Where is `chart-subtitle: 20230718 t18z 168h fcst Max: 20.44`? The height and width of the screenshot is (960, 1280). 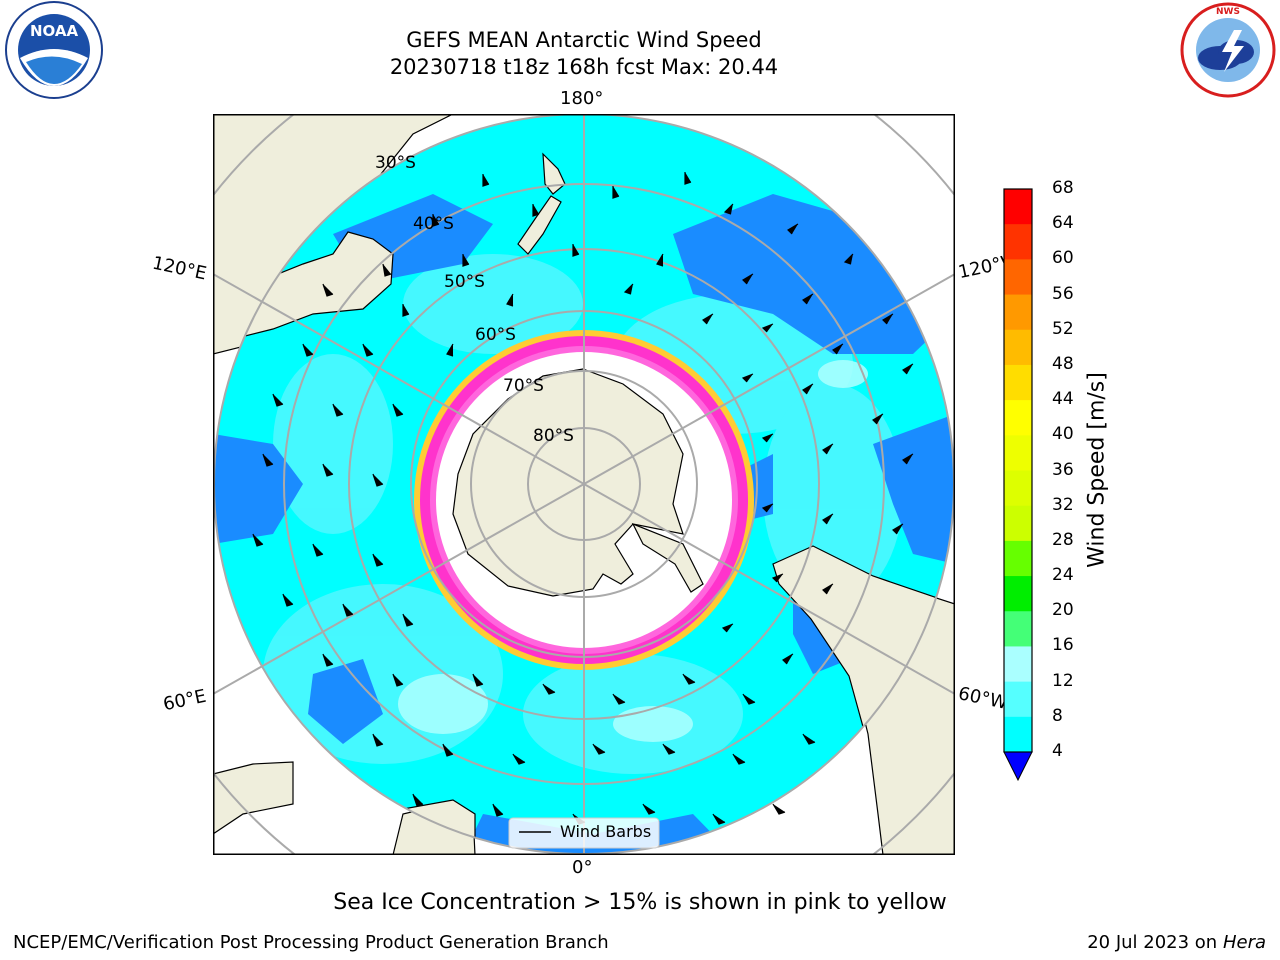 chart-subtitle: 20230718 t18z 168h fcst Max: 20.44 is located at coordinates (584, 67).